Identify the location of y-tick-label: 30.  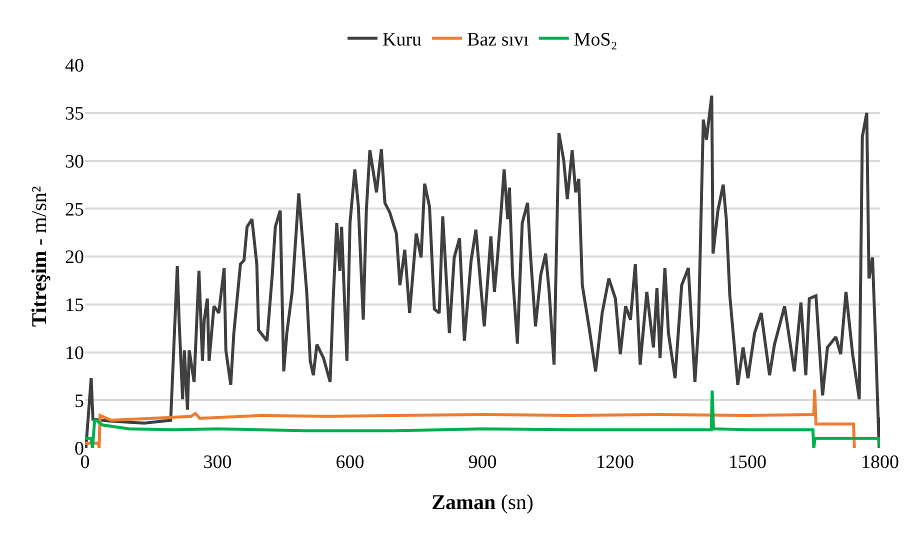
(74, 161).